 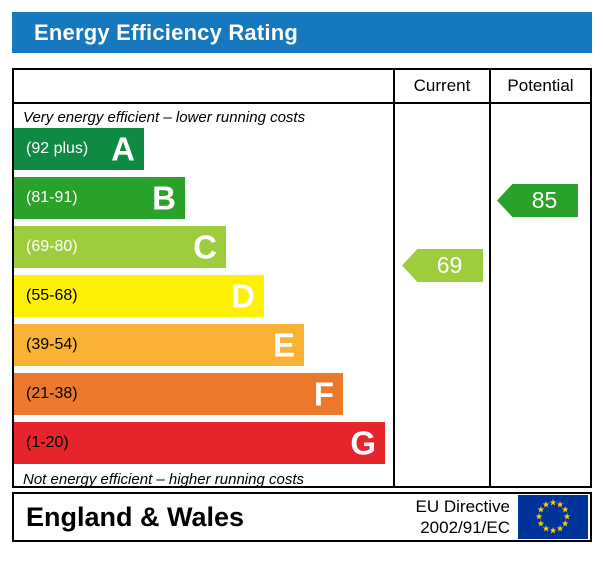 What do you see at coordinates (52, 393) in the screenshot?
I see `band-f-range: (21-38)` at bounding box center [52, 393].